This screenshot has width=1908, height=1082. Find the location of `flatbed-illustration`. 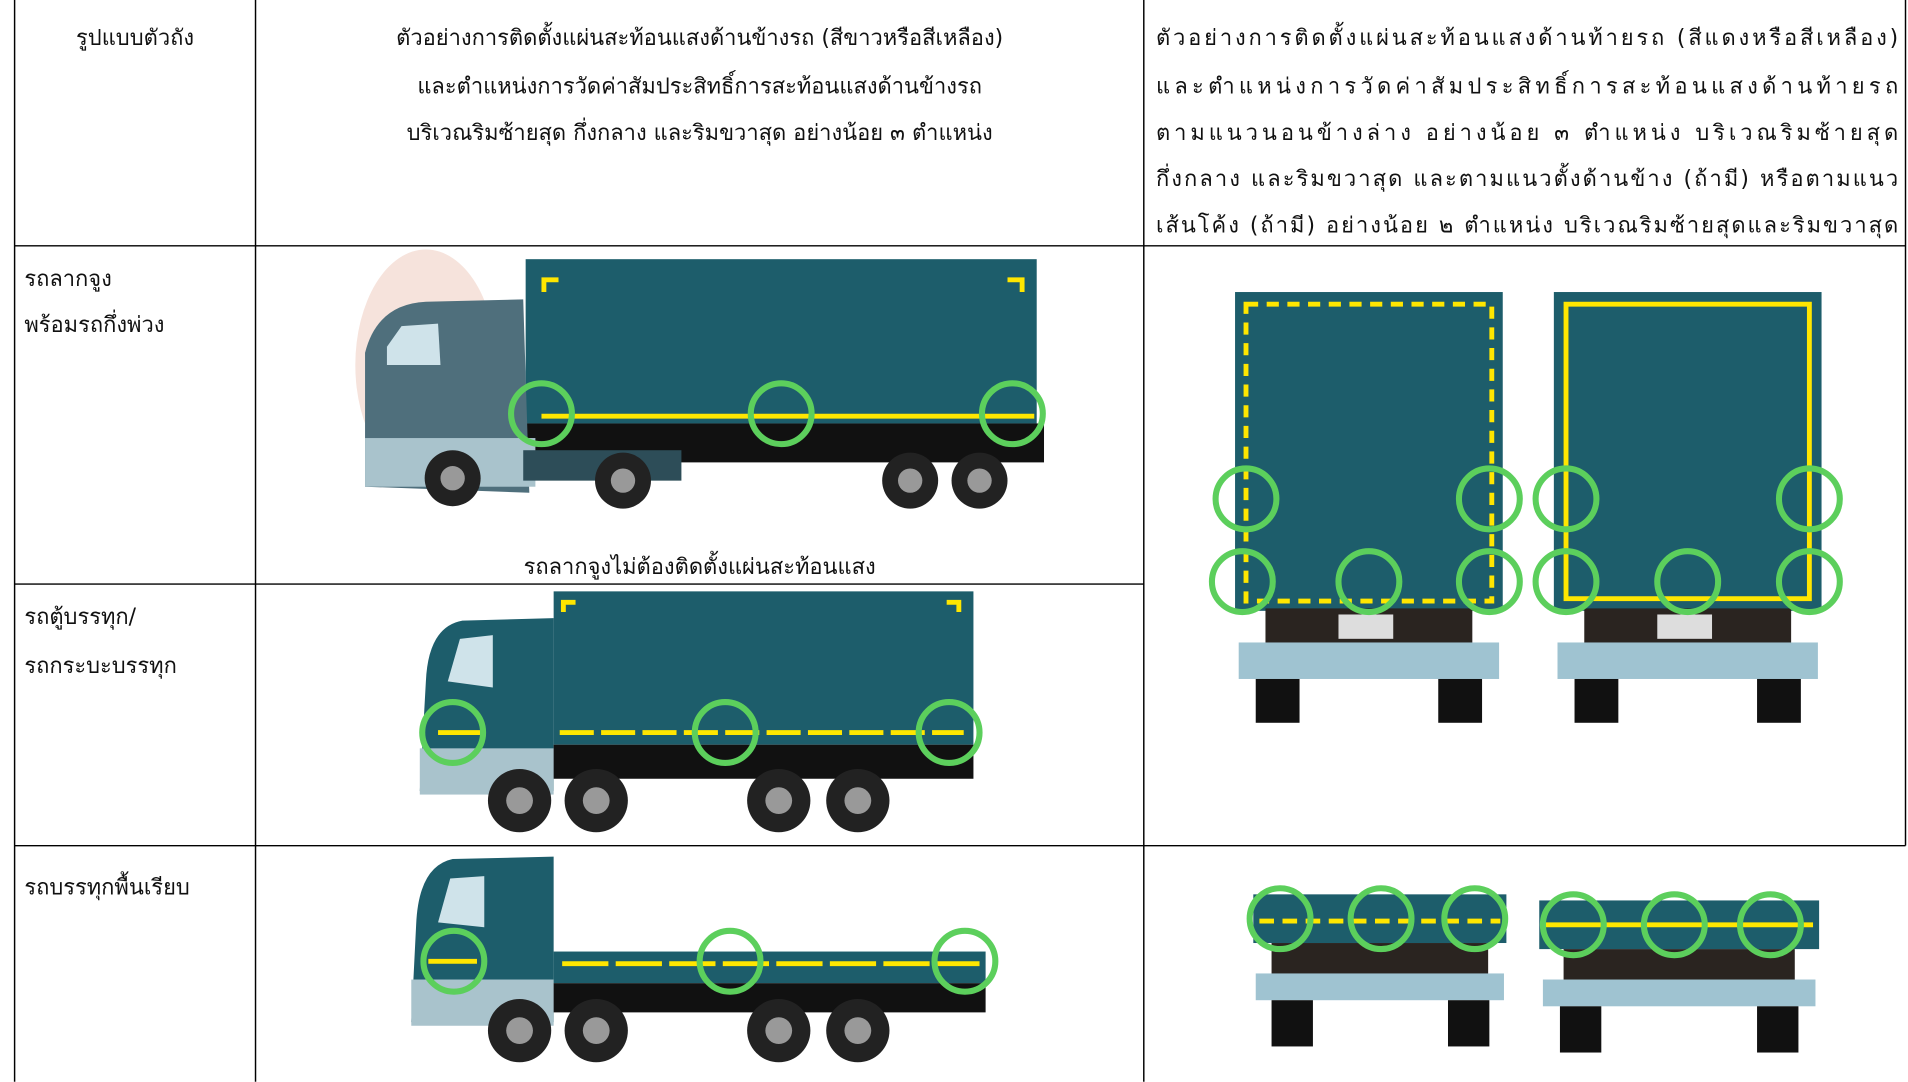

flatbed-illustration is located at coordinates (705, 959).